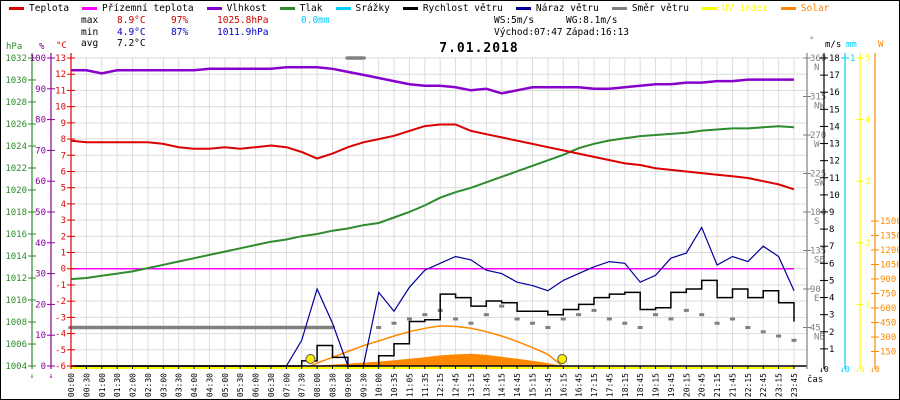 This screenshot has width=900, height=400. I want to click on svg-text: 08:30, so click(333, 385).